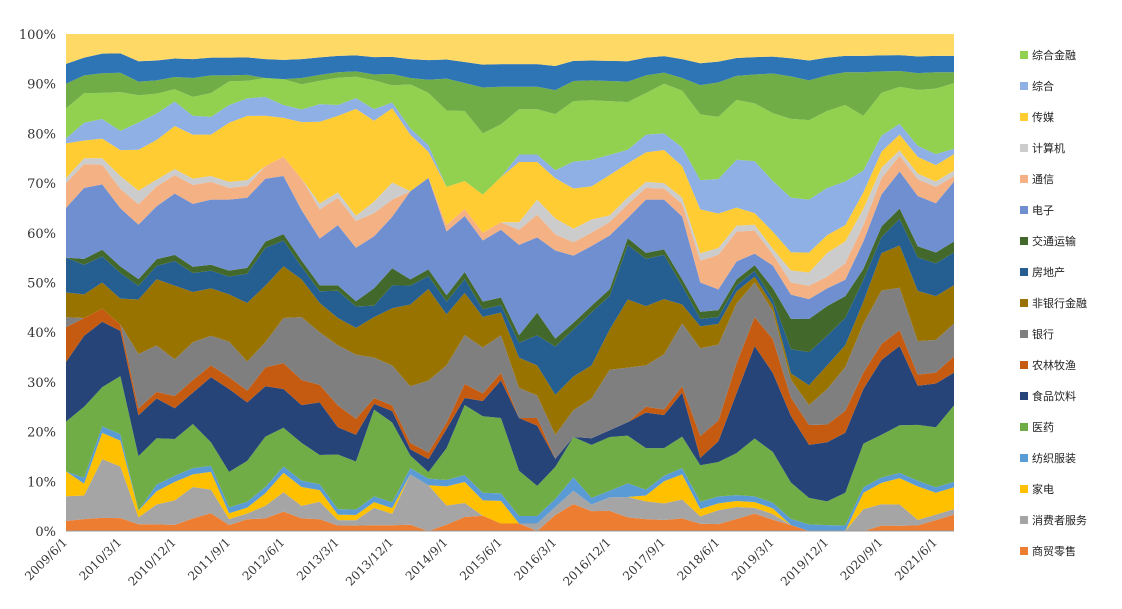 This screenshot has height=609, width=1122. Describe the element at coordinates (100, 559) in the screenshot. I see `x-tick-label: 2010/3/1` at that location.